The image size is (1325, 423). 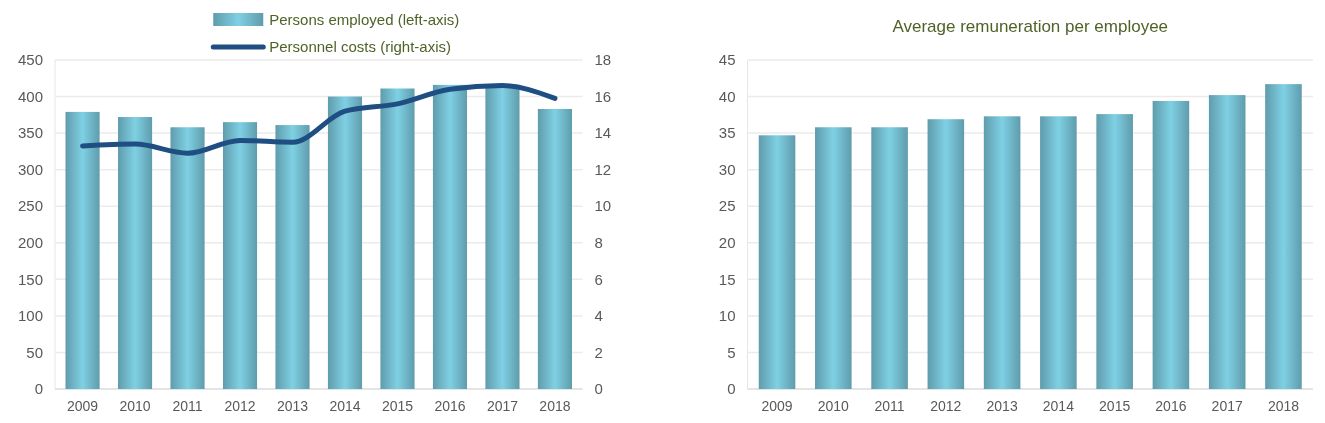 What do you see at coordinates (727, 279) in the screenshot?
I see `y-tick-label: 15` at bounding box center [727, 279].